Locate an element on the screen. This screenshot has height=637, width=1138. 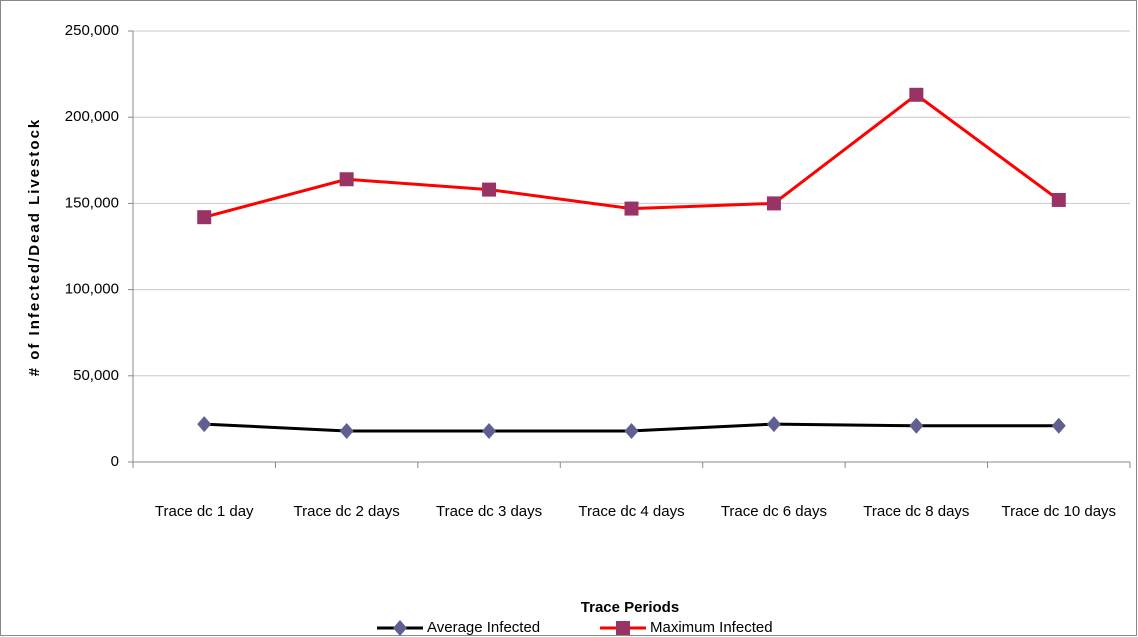
y-tick-label: 0 is located at coordinates (115, 461).